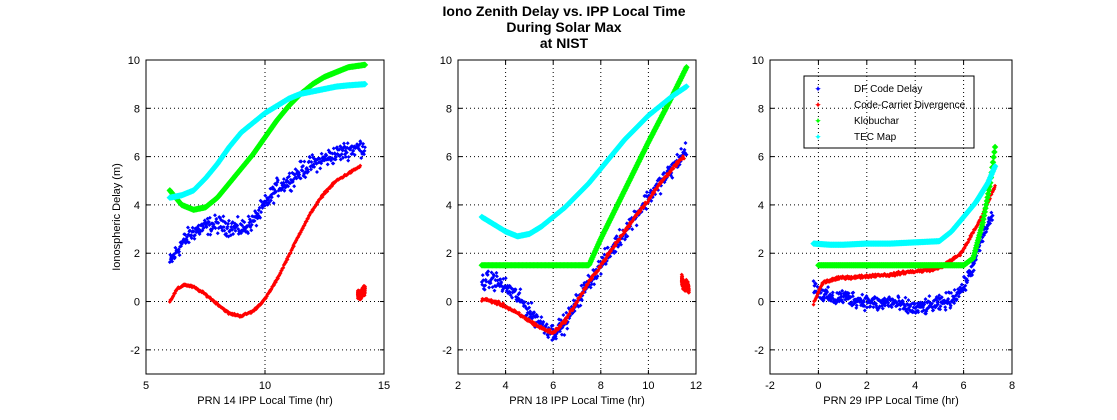  What do you see at coordinates (146, 386) in the screenshot?
I see `prn14-xtick-label: 5` at bounding box center [146, 386].